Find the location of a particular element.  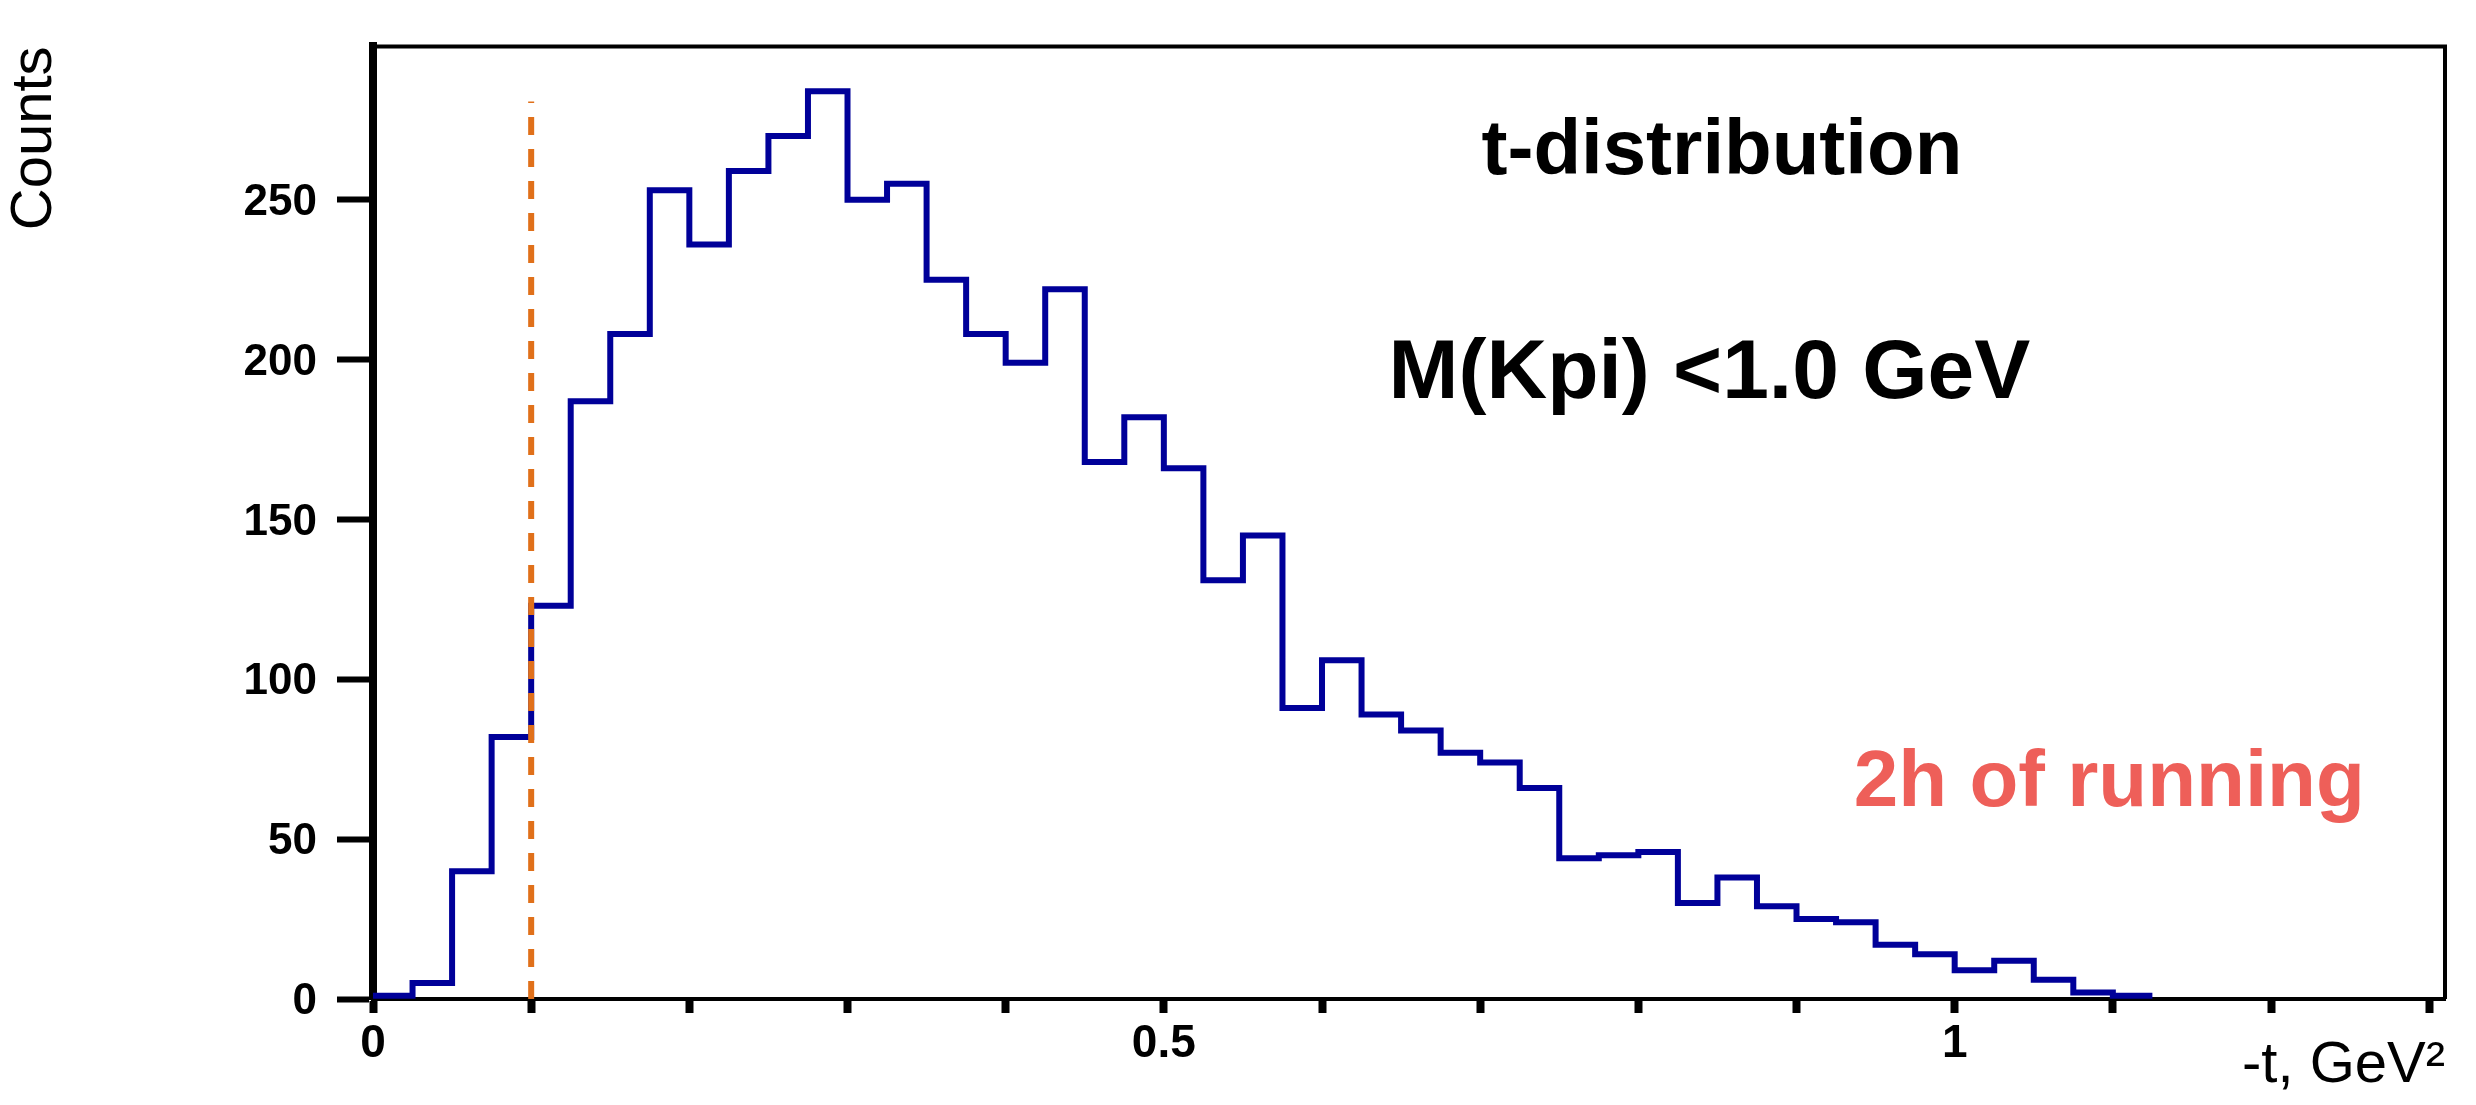

annotation: M(Kpi) <1.0 GeV is located at coordinates (1709, 369).